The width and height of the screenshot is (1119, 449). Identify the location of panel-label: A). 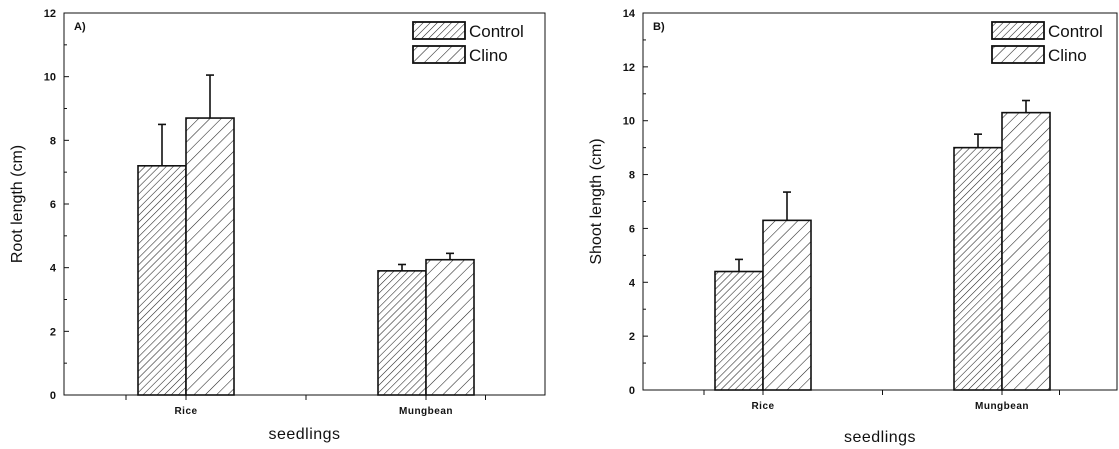
(80, 27).